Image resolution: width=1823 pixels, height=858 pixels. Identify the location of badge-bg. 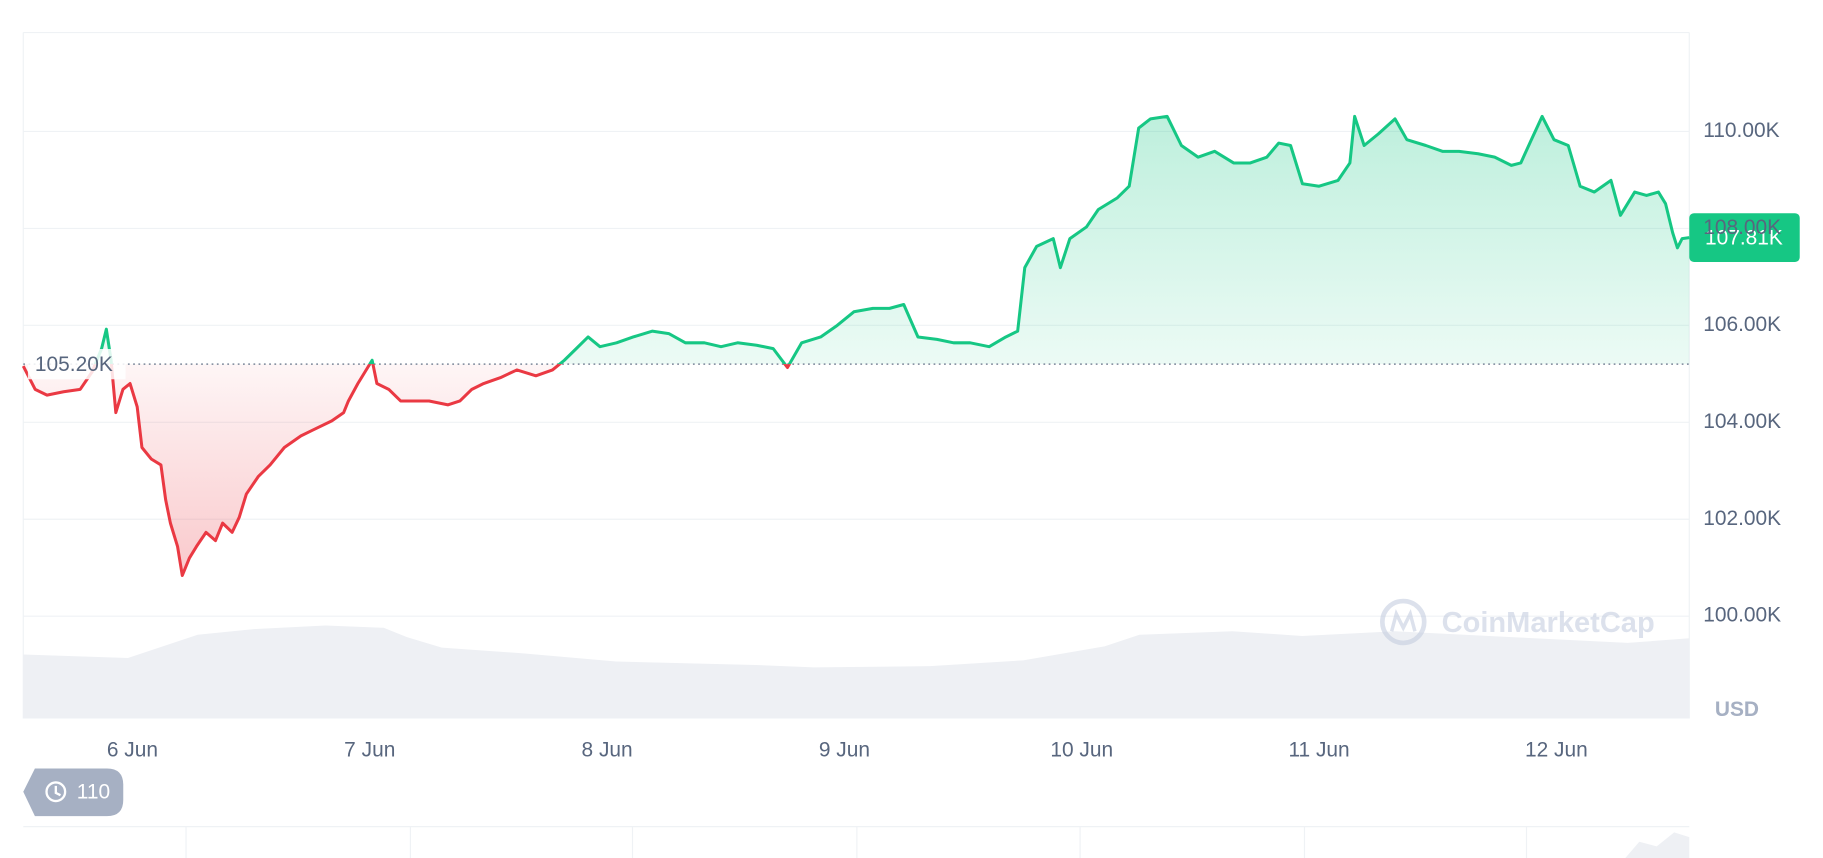
(73, 792).